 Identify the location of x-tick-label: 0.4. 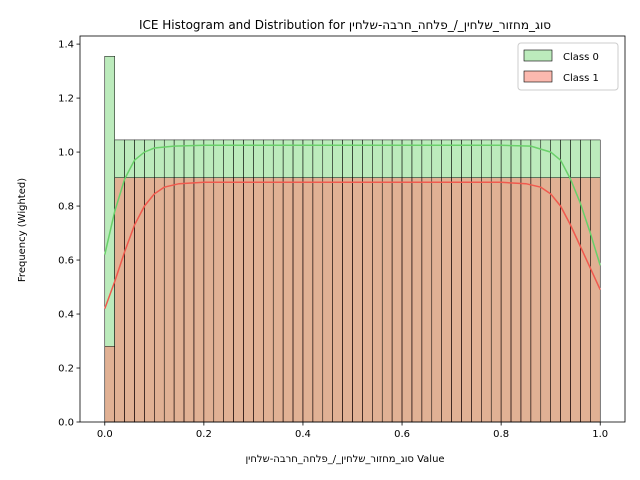
(303, 434).